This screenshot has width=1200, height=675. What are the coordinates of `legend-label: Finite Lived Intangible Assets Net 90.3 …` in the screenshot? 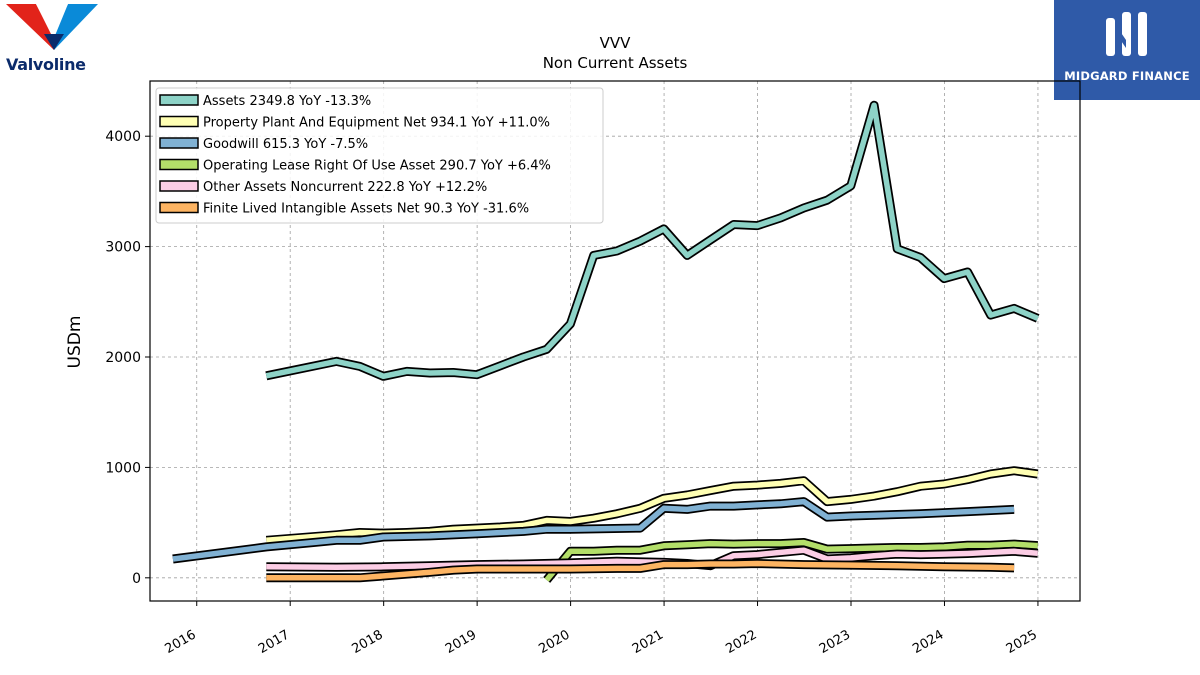 It's located at (366, 209).